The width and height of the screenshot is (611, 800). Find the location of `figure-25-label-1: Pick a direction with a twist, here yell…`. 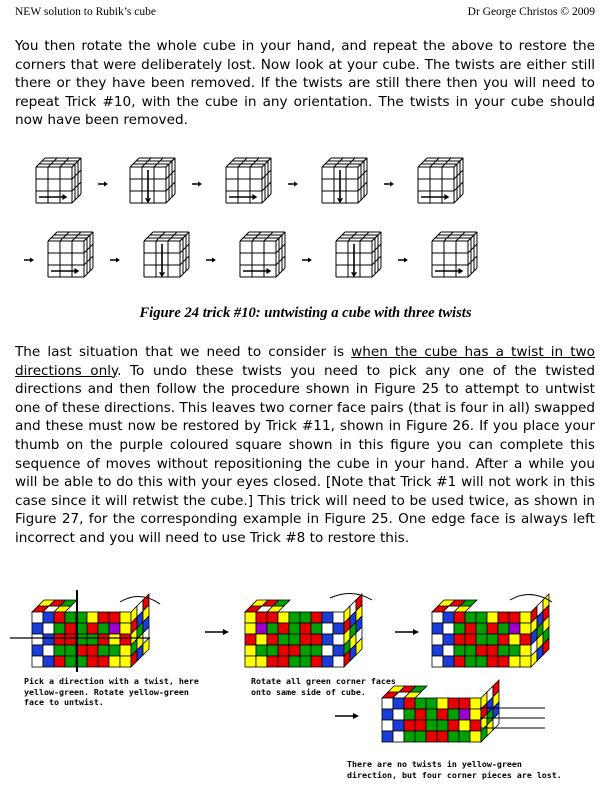

figure-25-label-1: Pick a direction with a twist, here yell… is located at coordinates (111, 691).